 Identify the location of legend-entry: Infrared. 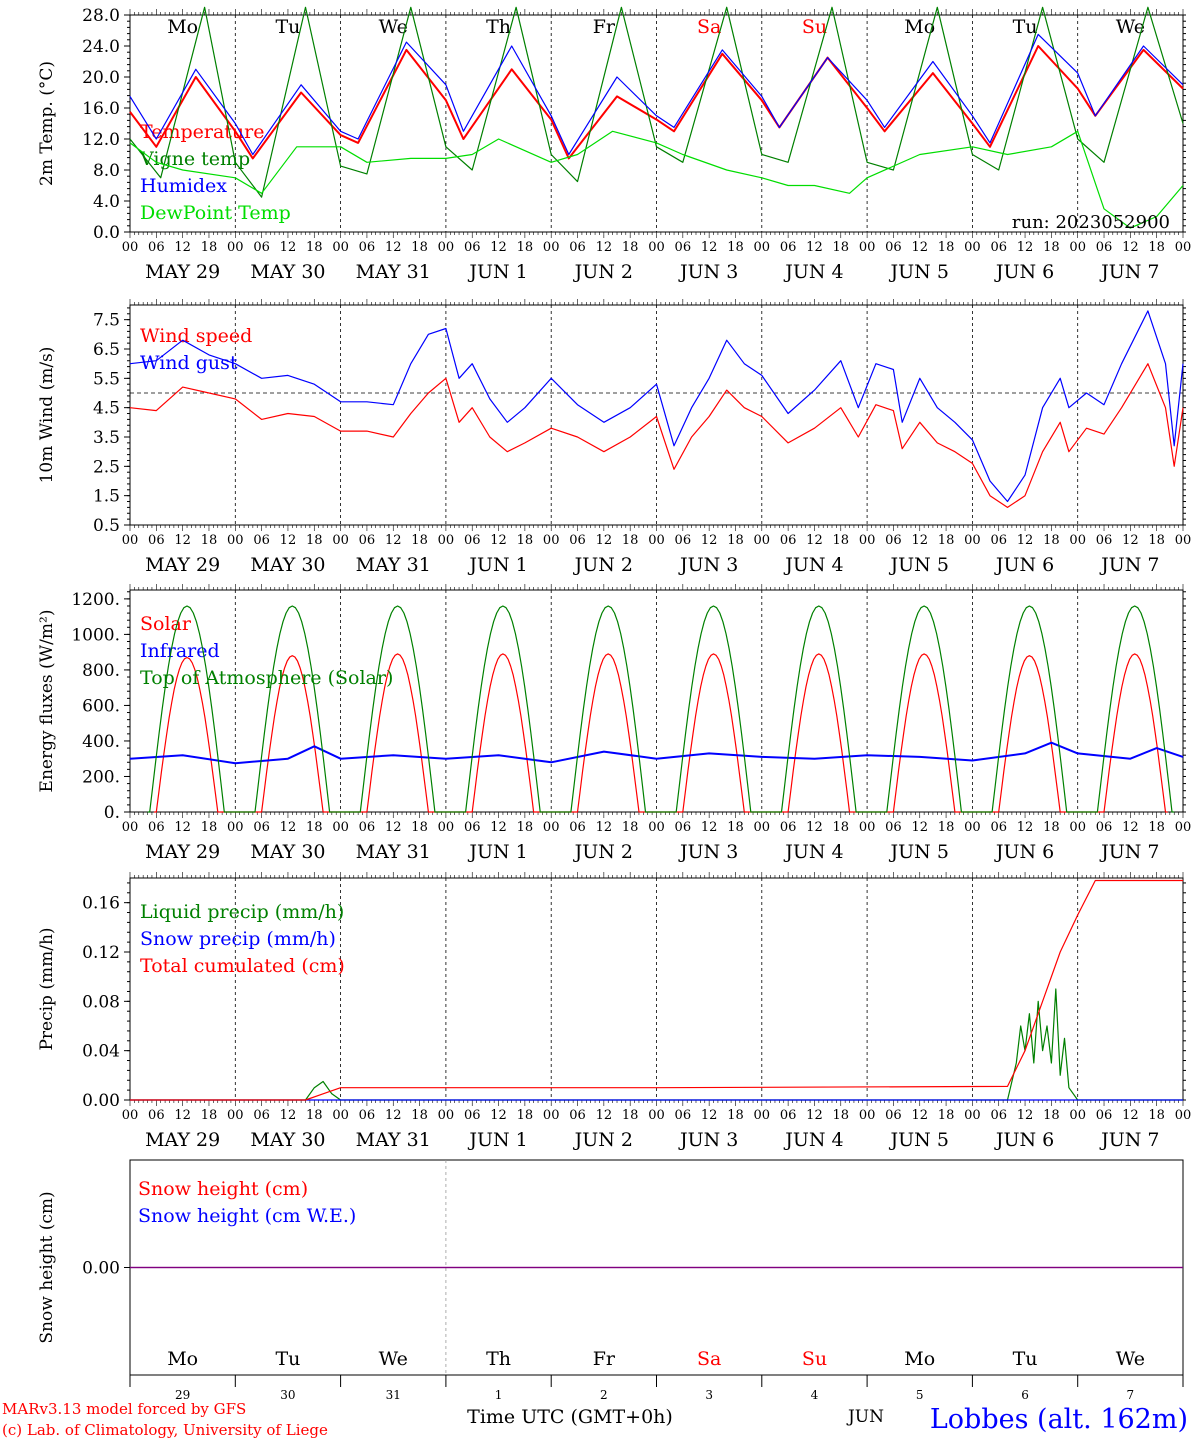
(180, 651).